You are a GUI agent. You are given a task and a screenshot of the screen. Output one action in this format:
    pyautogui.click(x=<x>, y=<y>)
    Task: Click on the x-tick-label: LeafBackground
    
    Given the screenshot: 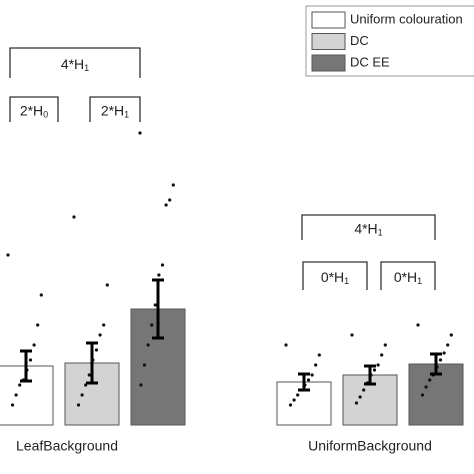 What is the action you would take?
    pyautogui.click(x=67, y=446)
    